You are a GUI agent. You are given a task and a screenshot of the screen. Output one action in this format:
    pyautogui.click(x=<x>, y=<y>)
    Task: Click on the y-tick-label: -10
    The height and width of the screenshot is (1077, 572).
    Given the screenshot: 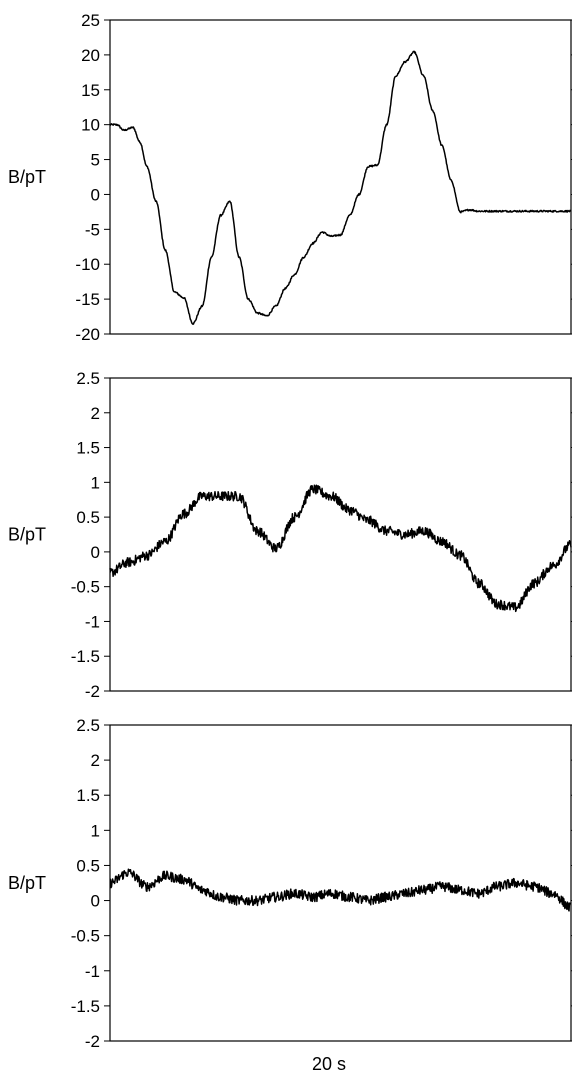 What is the action you would take?
    pyautogui.click(x=87, y=264)
    